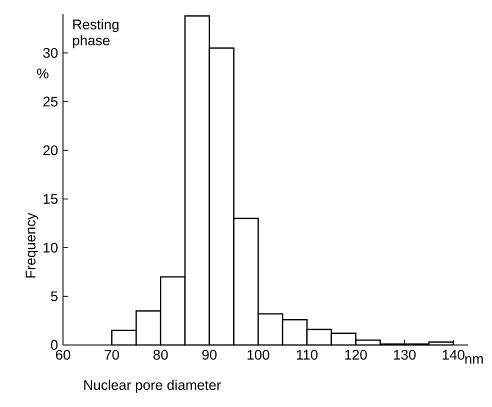 The height and width of the screenshot is (407, 492). I want to click on y-tick-label: 10, so click(51, 247).